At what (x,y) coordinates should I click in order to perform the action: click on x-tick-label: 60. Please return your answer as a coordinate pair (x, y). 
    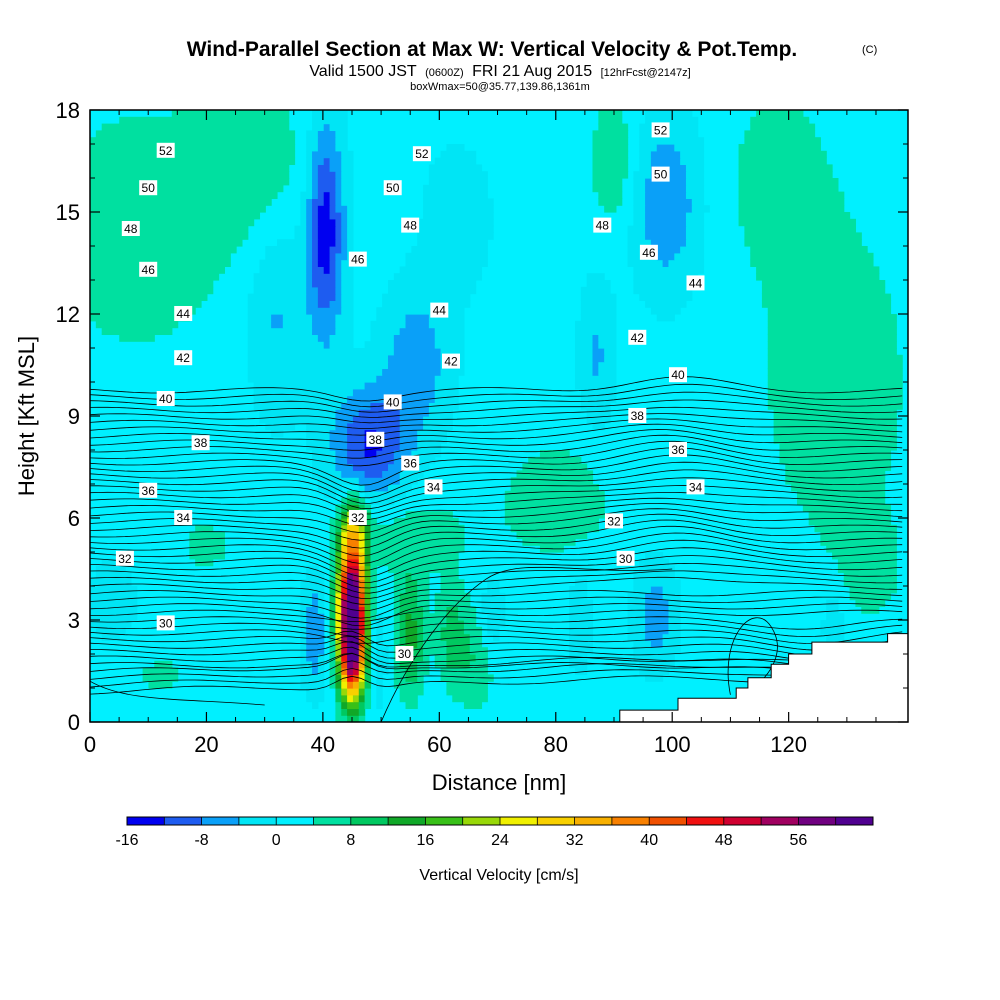
    Looking at the image, I should click on (439, 744).